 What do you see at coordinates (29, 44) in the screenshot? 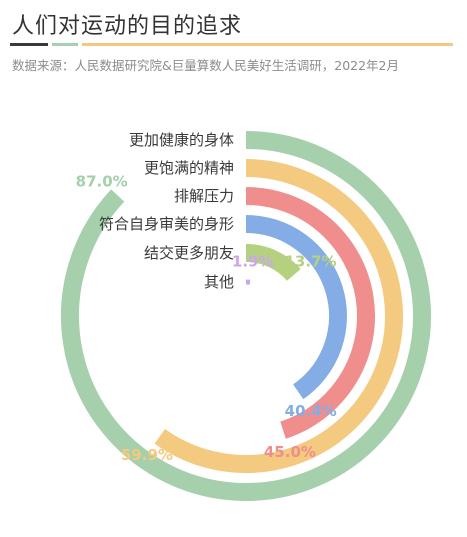
I see `title-underline-dark` at bounding box center [29, 44].